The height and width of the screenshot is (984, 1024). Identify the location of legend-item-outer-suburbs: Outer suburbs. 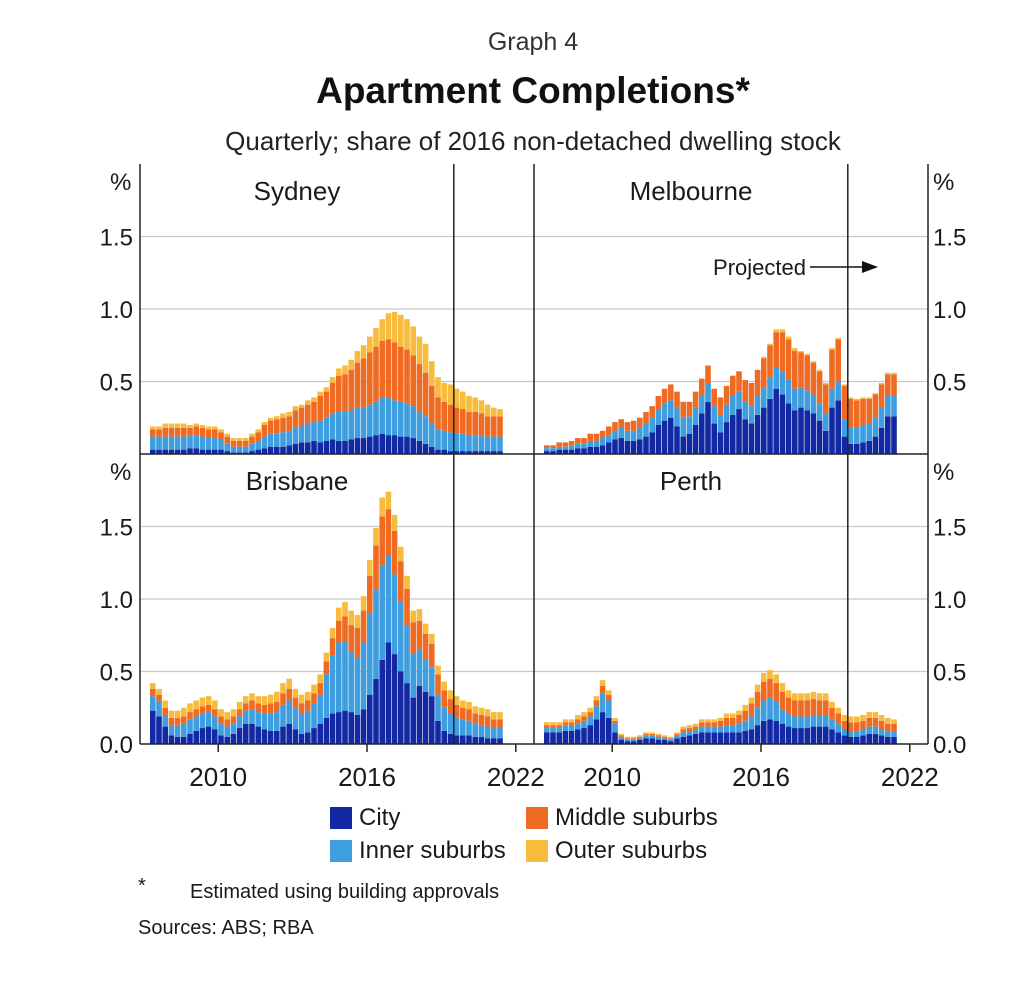
(616, 851).